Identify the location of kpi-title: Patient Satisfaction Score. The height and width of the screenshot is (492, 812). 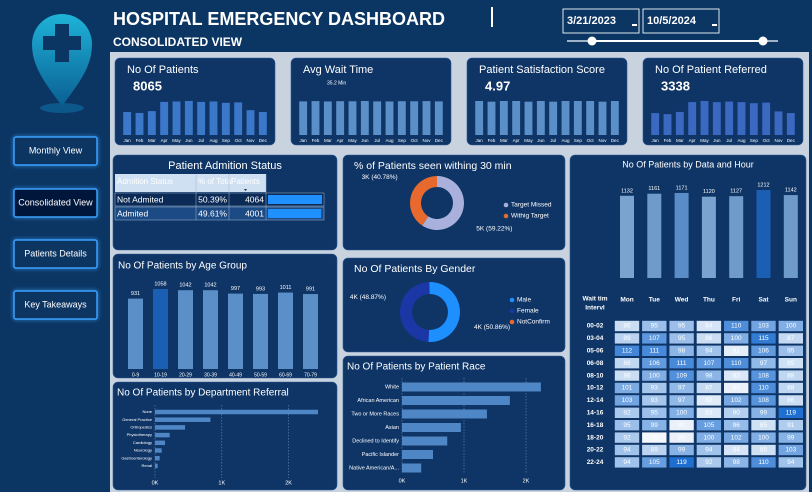
(542, 70).